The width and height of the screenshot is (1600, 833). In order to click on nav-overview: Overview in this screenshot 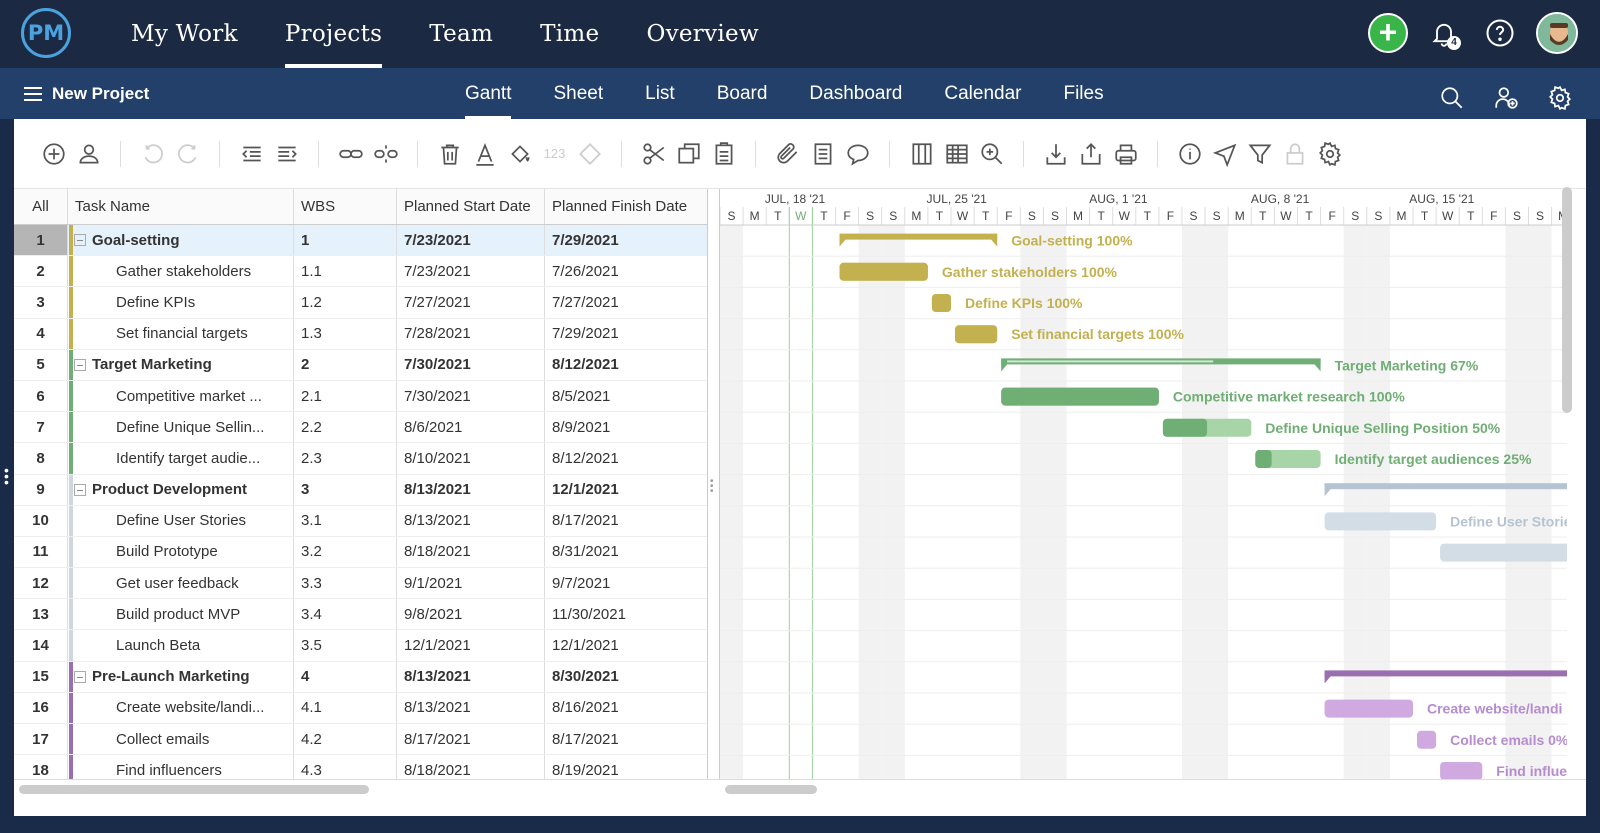, I will do `click(702, 34)`.